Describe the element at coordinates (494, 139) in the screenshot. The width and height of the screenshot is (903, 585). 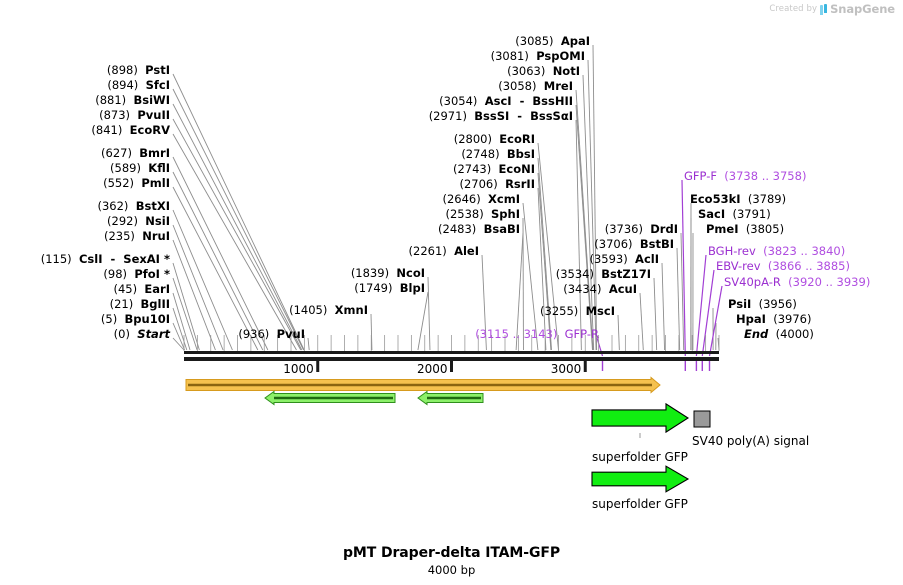
I see `enzyme-label-ecori: (2800) EcoRI` at that location.